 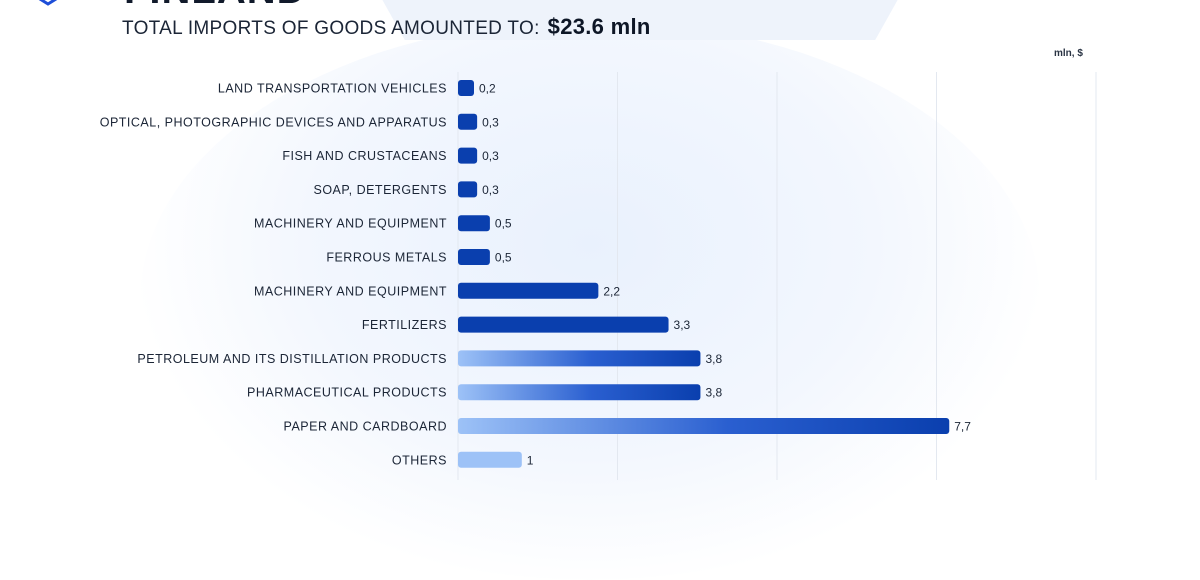 What do you see at coordinates (611, 291) in the screenshot?
I see `value-label: 2,2` at bounding box center [611, 291].